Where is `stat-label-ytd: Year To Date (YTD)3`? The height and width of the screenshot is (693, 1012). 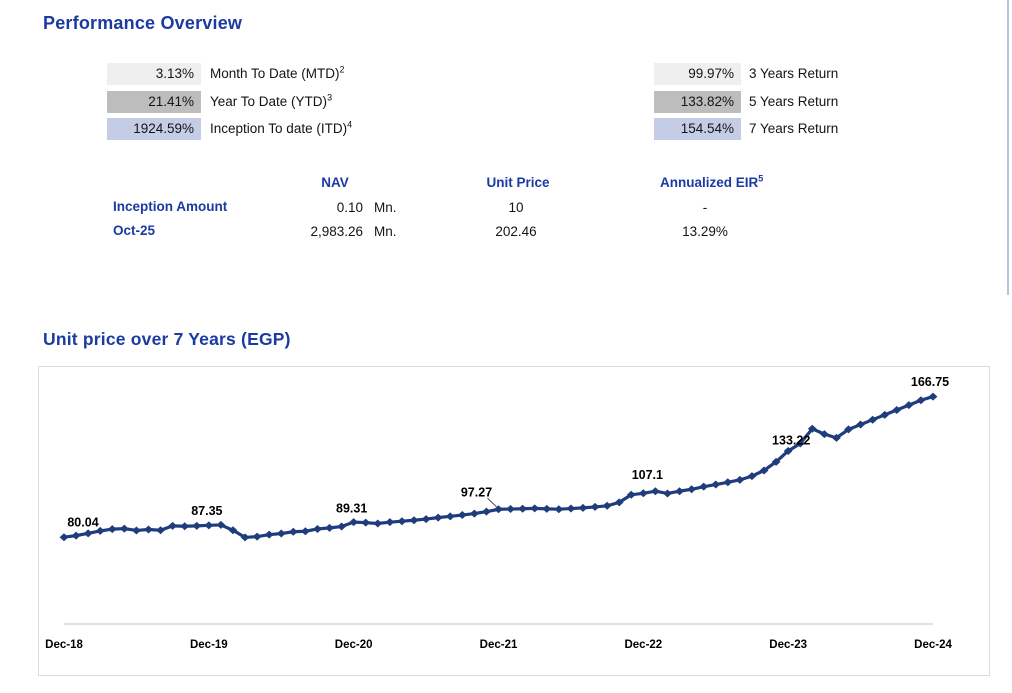 stat-label-ytd: Year To Date (YTD)3 is located at coordinates (271, 102).